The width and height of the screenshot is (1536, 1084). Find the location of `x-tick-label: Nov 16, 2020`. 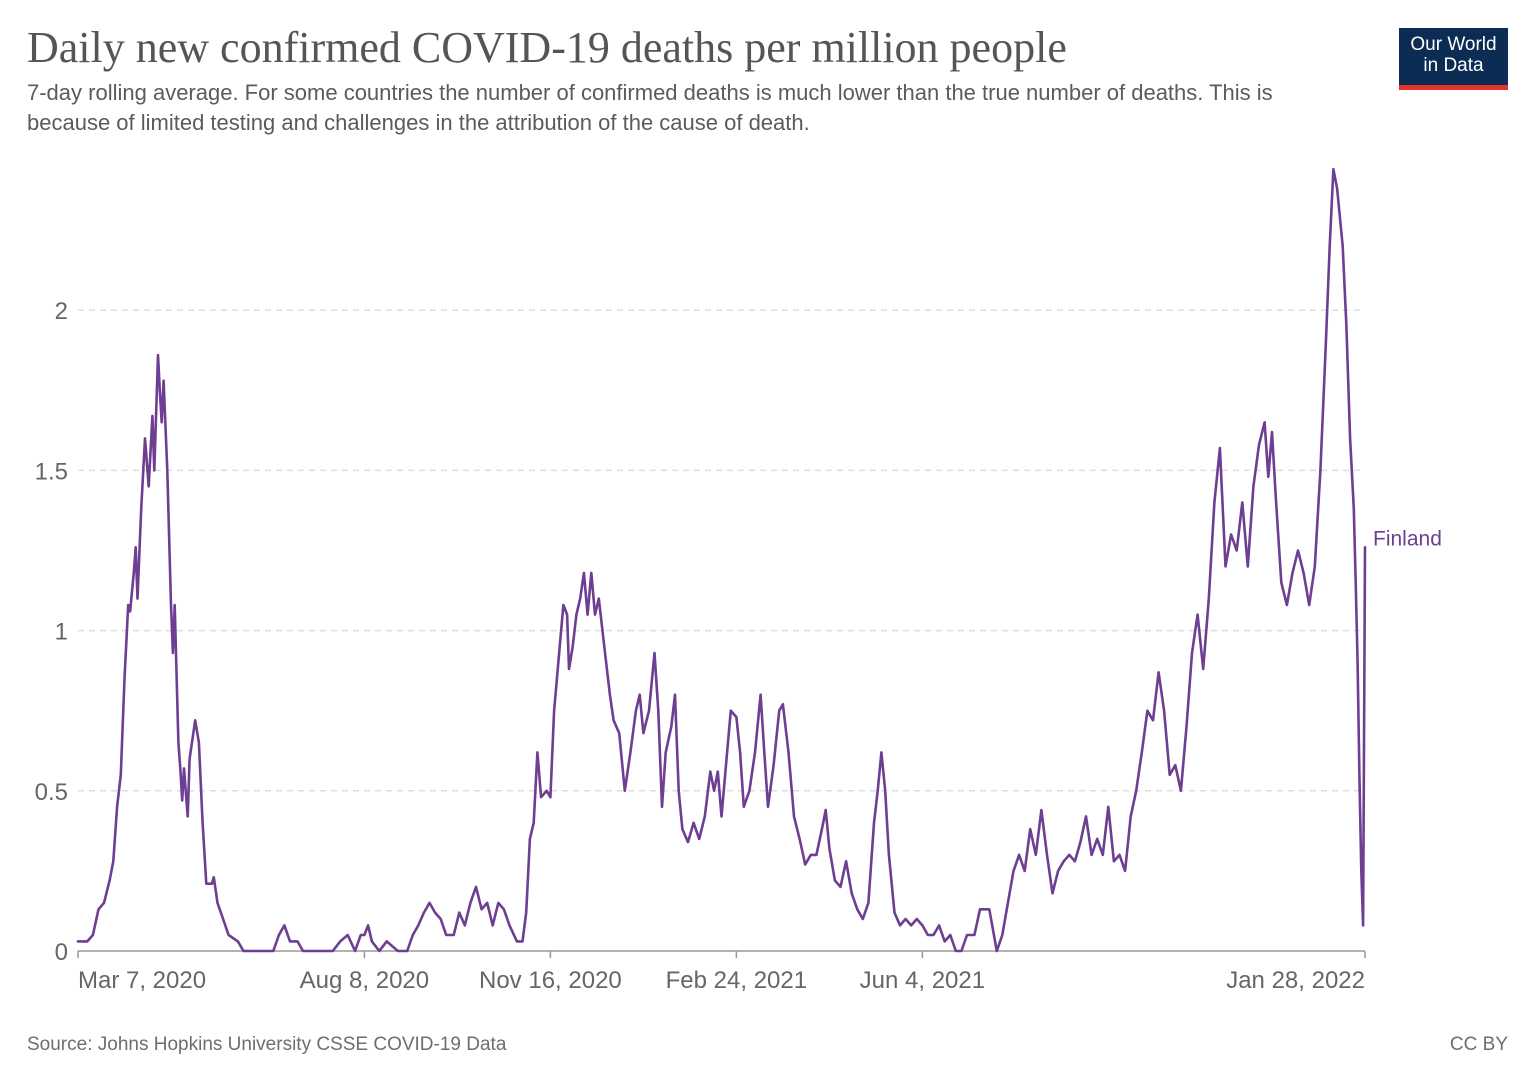

x-tick-label: Nov 16, 2020 is located at coordinates (550, 980).